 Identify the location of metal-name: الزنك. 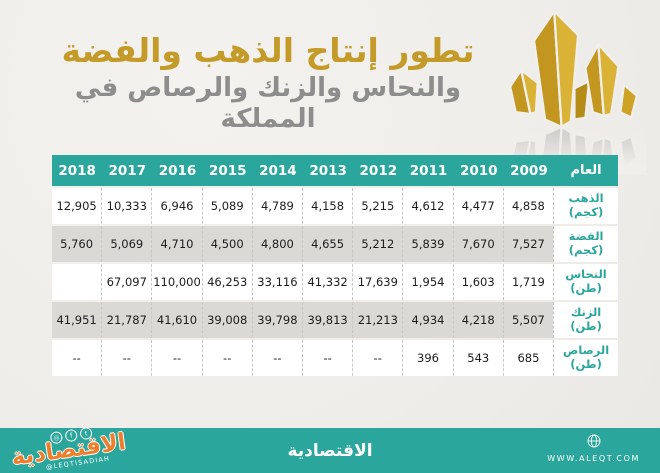
(586, 312).